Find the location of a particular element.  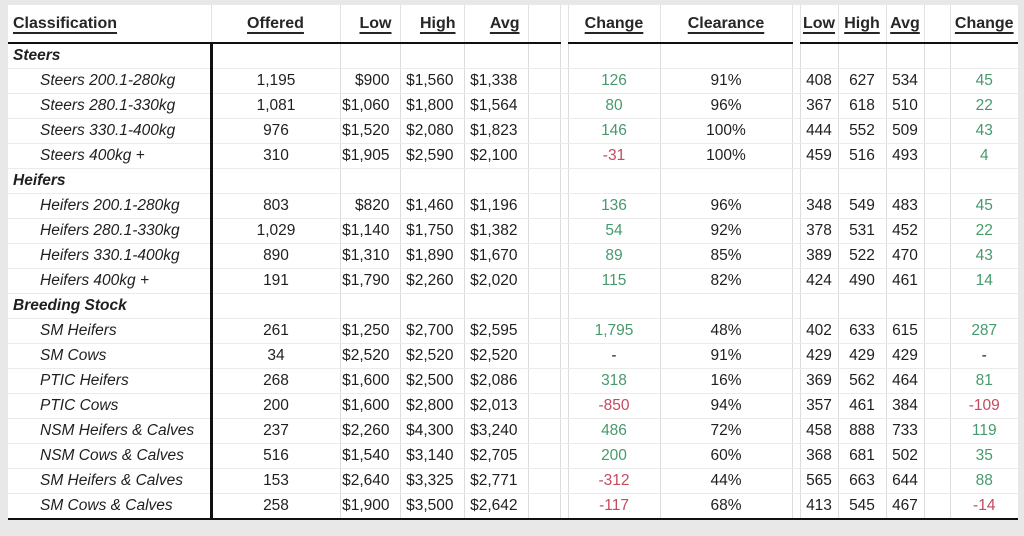

cell-classification: Steers 200.1-280kg is located at coordinates (110, 81).